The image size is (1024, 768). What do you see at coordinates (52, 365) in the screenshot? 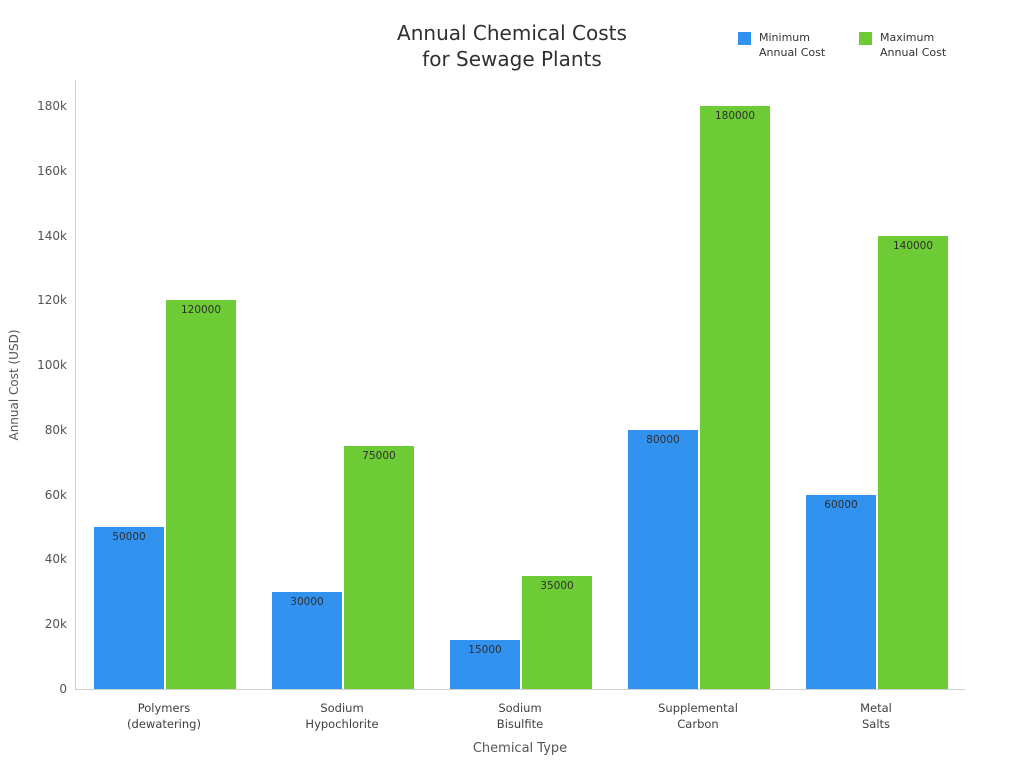
I see `y-tick-label: 100k` at bounding box center [52, 365].